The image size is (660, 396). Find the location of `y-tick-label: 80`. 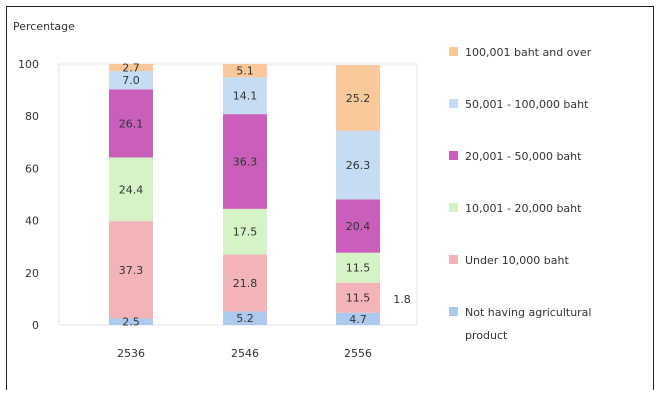

y-tick-label: 80 is located at coordinates (32, 116).